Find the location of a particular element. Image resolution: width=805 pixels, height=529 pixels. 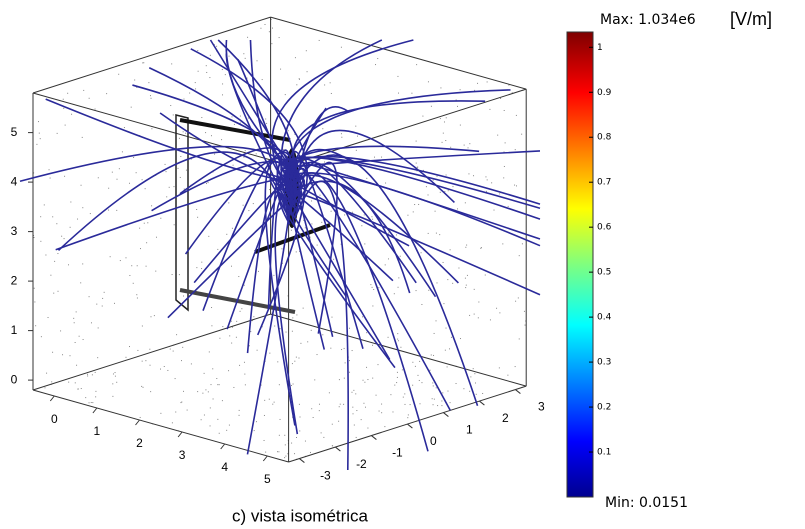

colorbar-unit: [V/m] is located at coordinates (751, 19).